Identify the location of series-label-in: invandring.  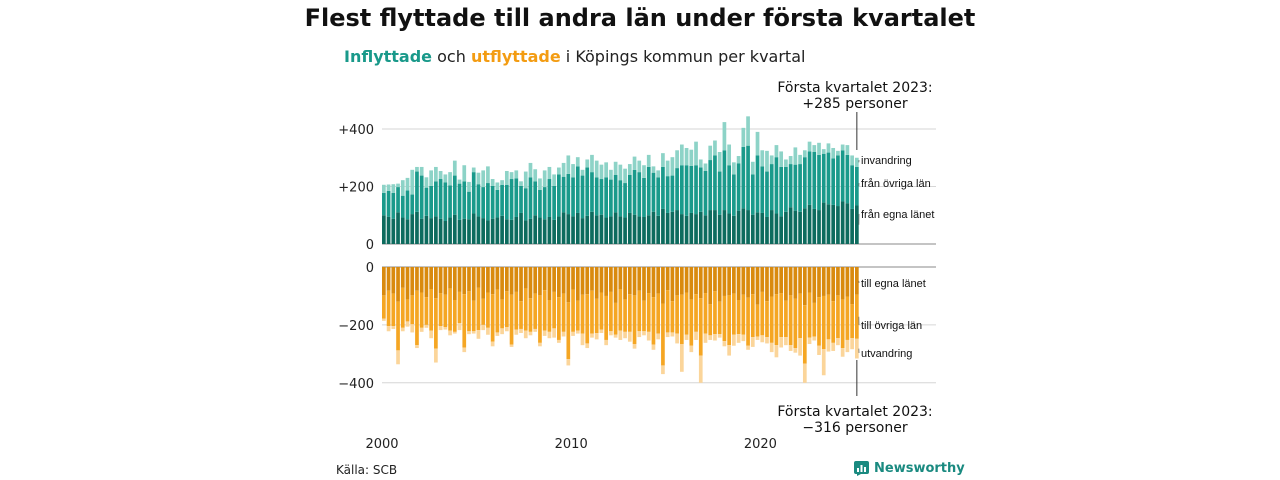
(886, 161).